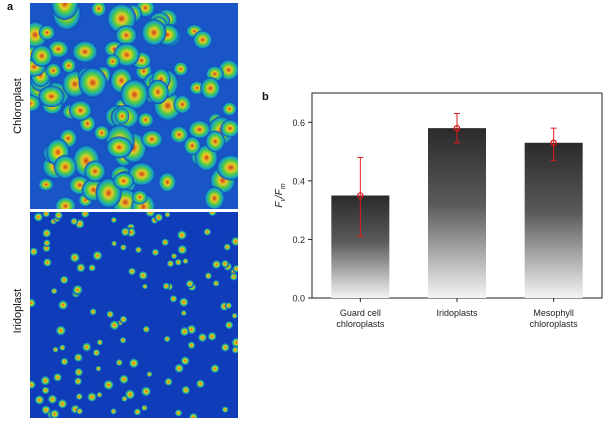 Image resolution: width=610 pixels, height=425 pixels. Describe the element at coordinates (10, 7) in the screenshot. I see `panel-a-letter: a` at that location.